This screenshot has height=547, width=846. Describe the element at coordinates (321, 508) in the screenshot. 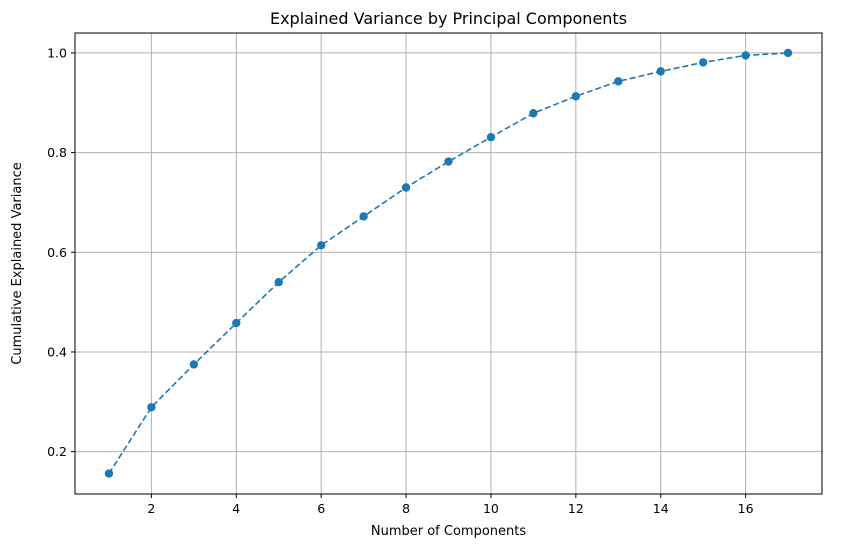

I see `x-tick-label: 6` at that location.